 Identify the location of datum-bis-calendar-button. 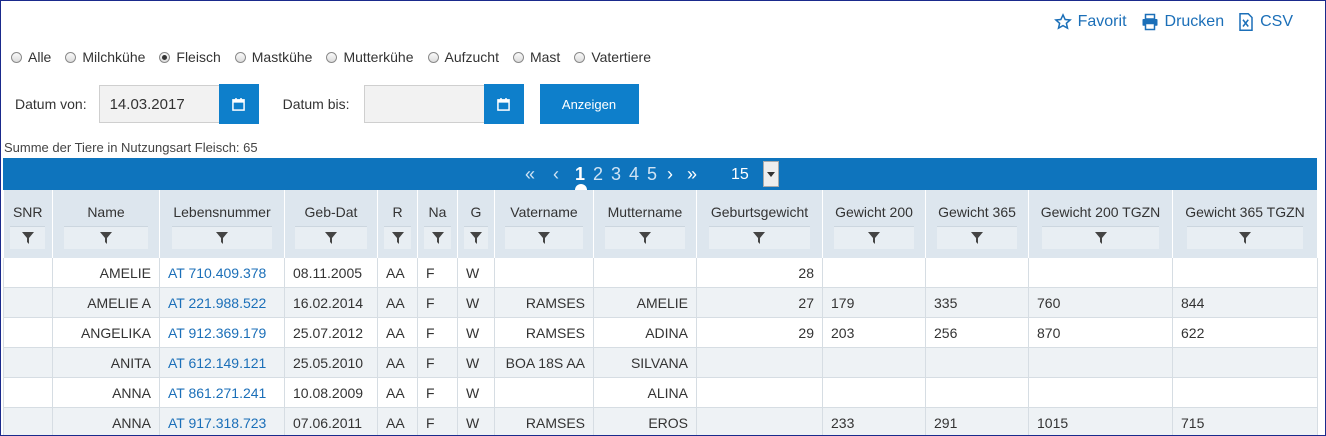
(503, 104).